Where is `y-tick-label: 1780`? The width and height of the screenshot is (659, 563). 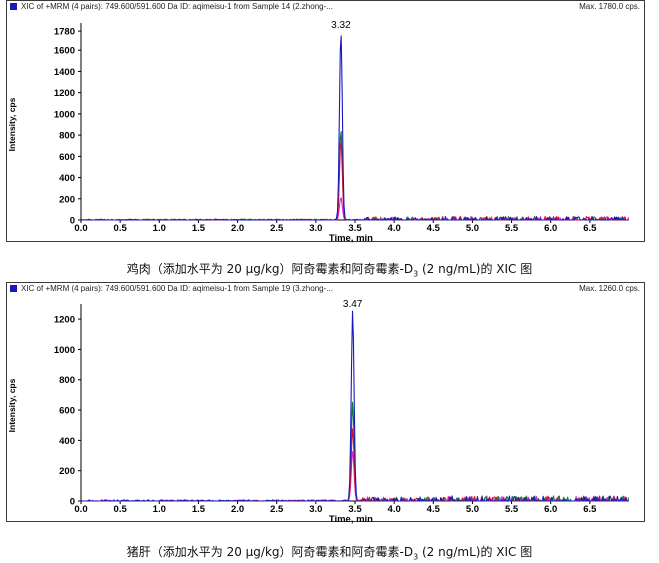
y-tick-label: 1780 is located at coordinates (64, 32).